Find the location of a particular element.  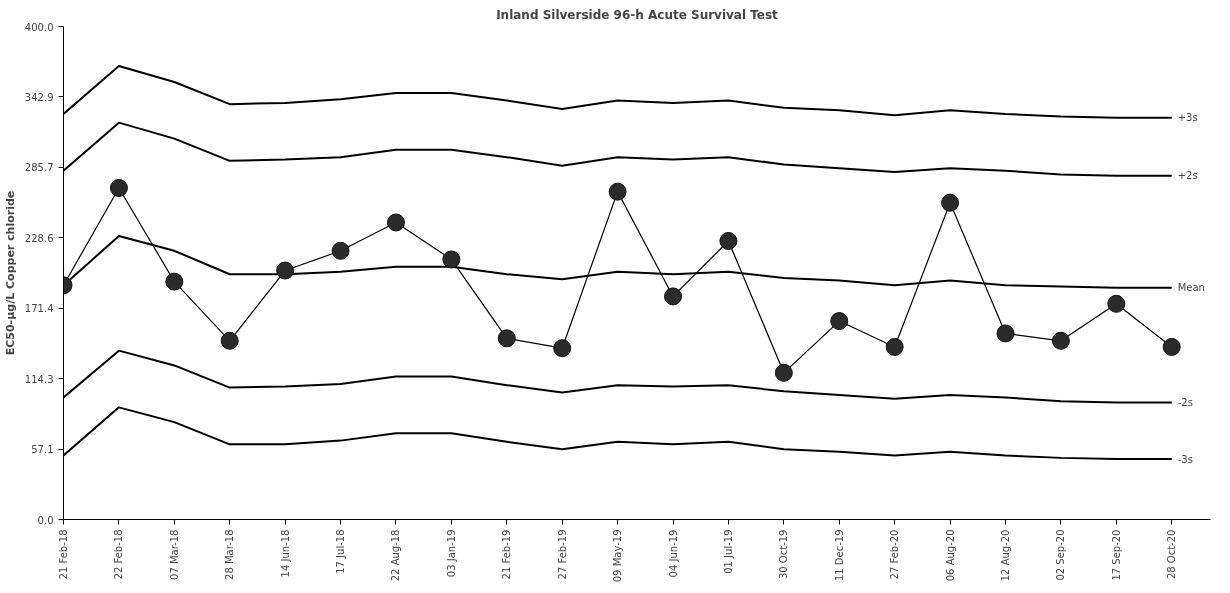

x-tick-label: 17 Sep-20 is located at coordinates (1116, 555).